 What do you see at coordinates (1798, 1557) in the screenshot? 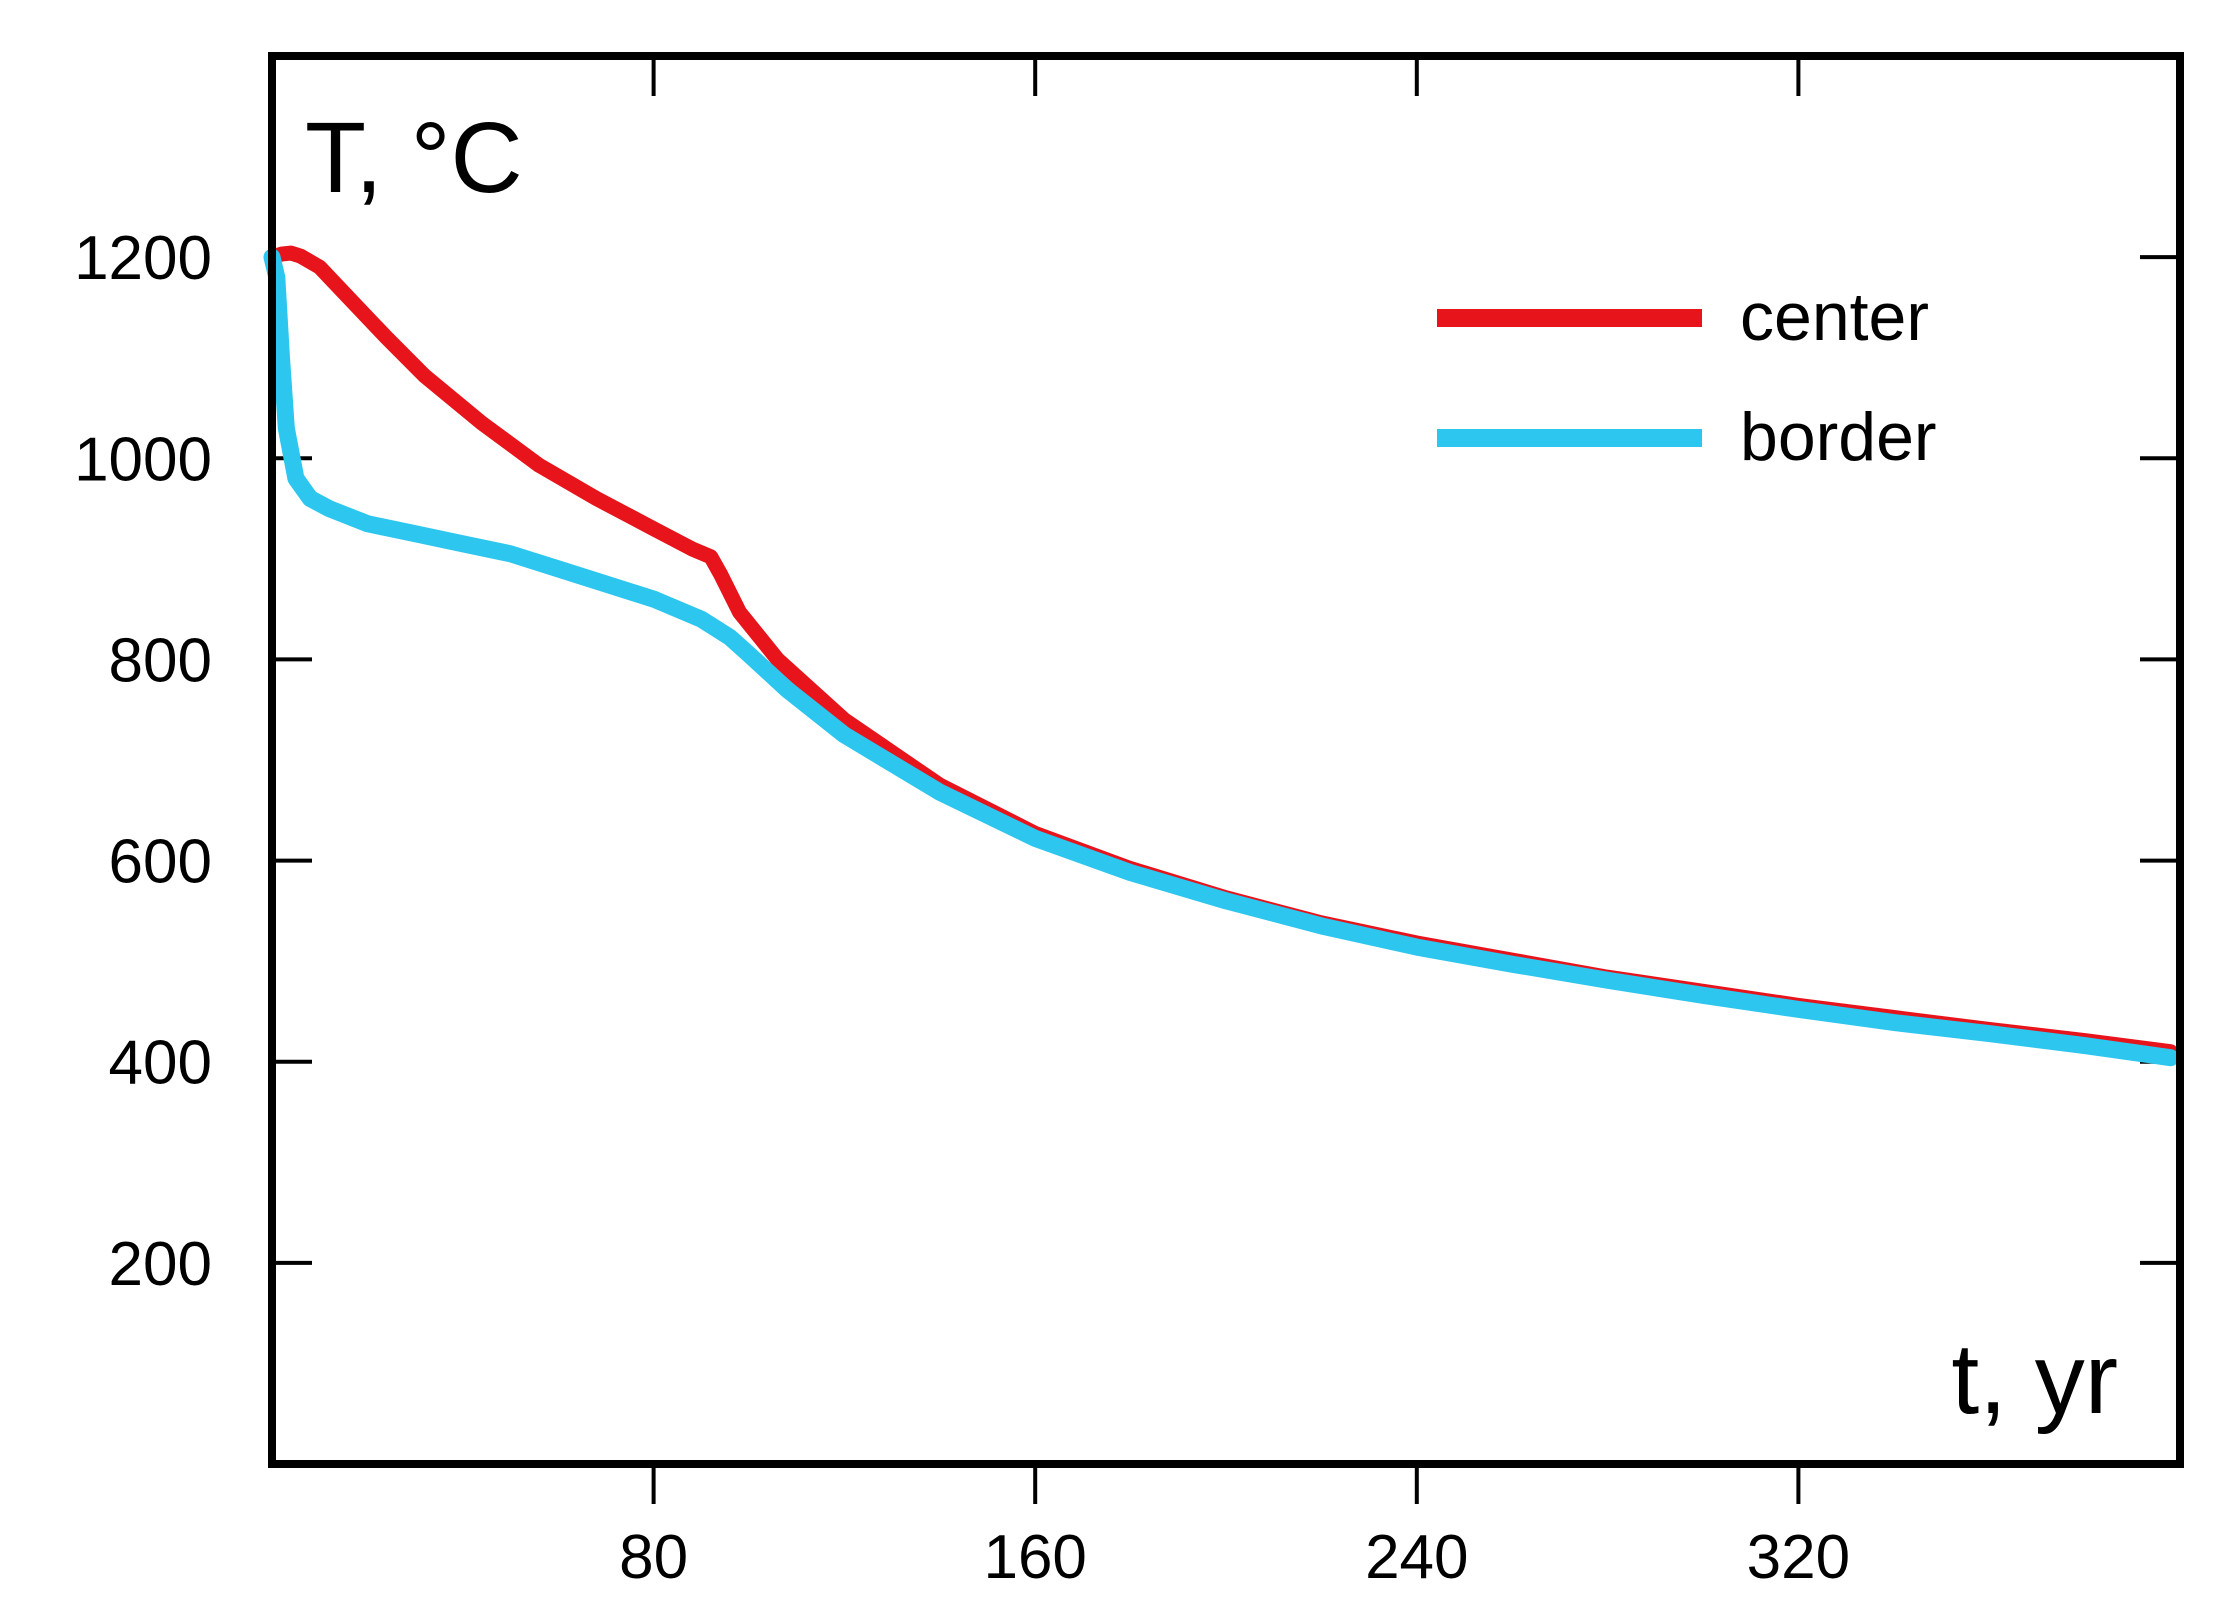
I see `x-tick-label: 320` at bounding box center [1798, 1557].